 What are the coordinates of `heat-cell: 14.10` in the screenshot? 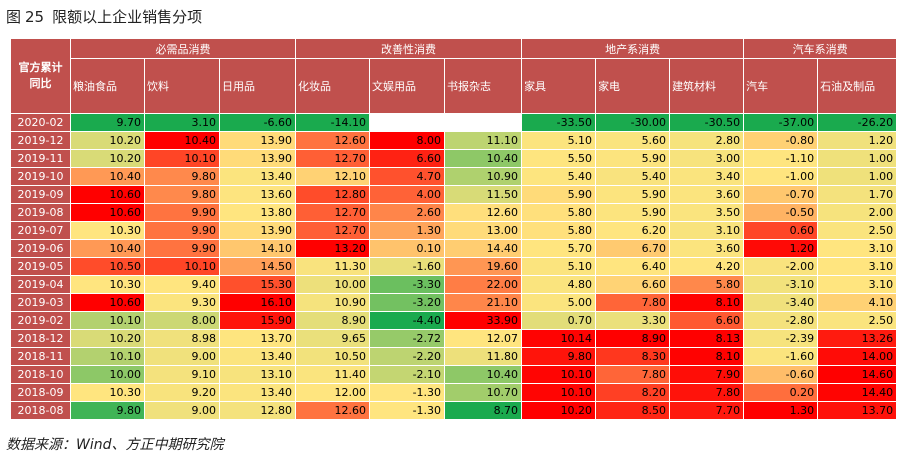 It's located at (257, 248).